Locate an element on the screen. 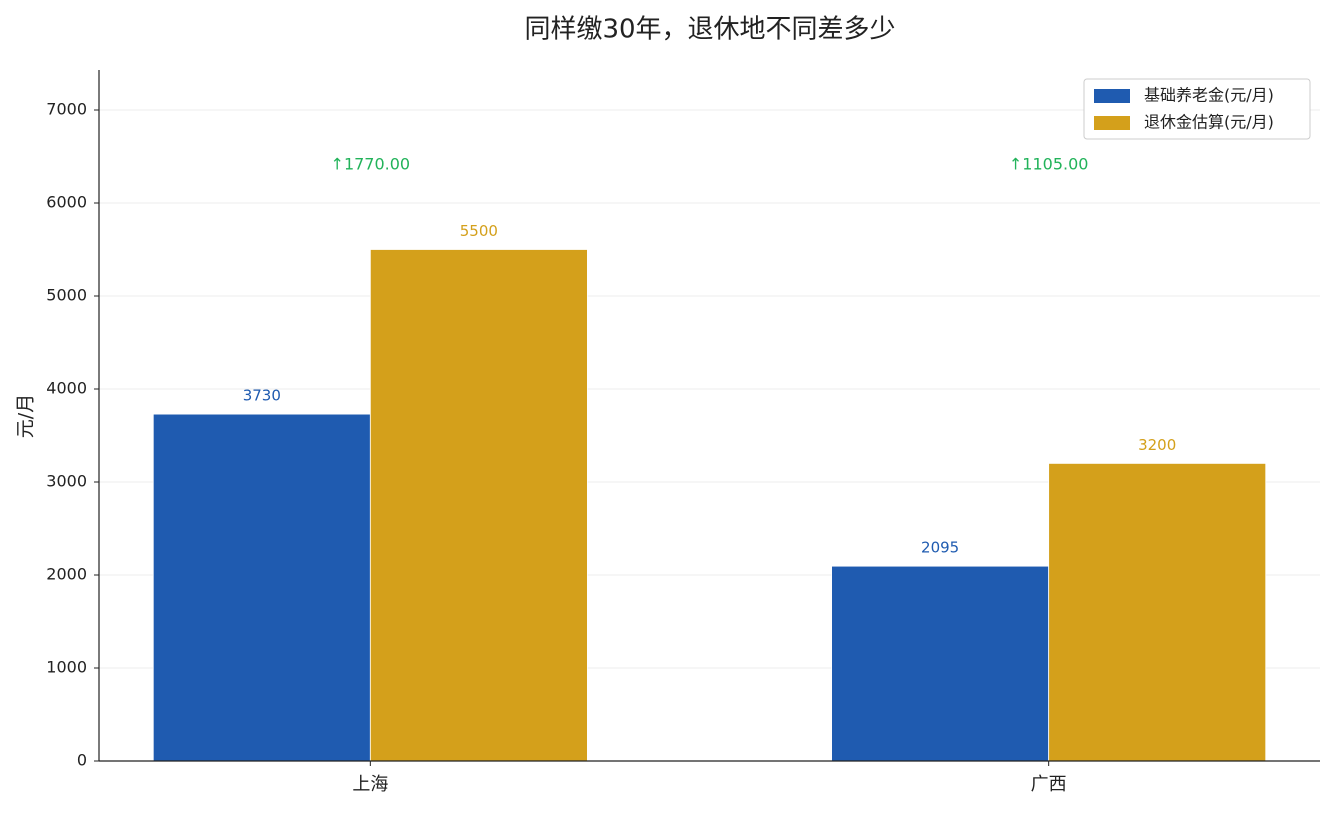  value-label: 2095 is located at coordinates (940, 548).